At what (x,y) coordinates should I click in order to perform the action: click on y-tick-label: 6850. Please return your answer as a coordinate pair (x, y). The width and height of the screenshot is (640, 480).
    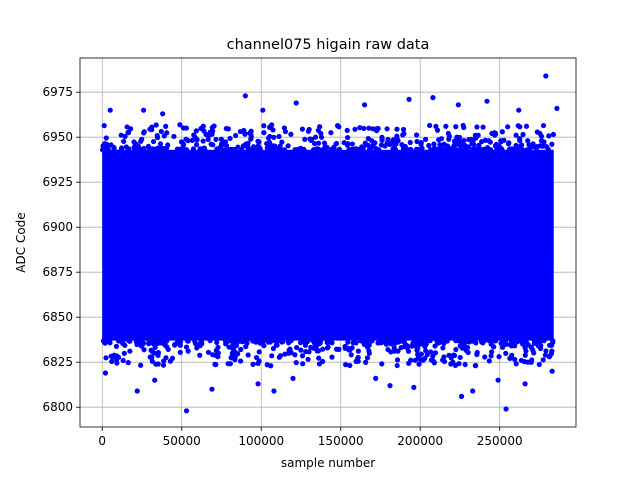
    Looking at the image, I should click on (57, 317).